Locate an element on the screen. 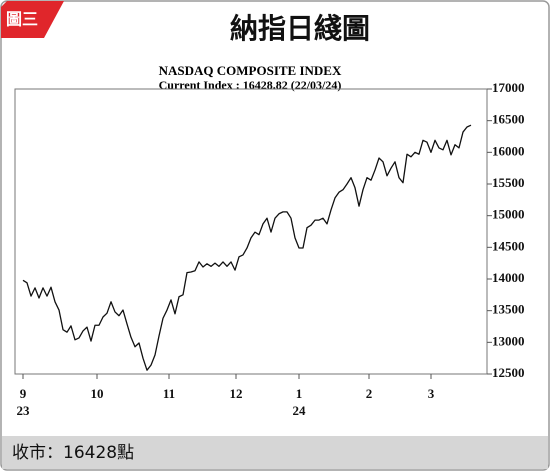 Image resolution: width=550 pixels, height=475 pixels. footer-text: 收市：16428點 is located at coordinates (73, 453).